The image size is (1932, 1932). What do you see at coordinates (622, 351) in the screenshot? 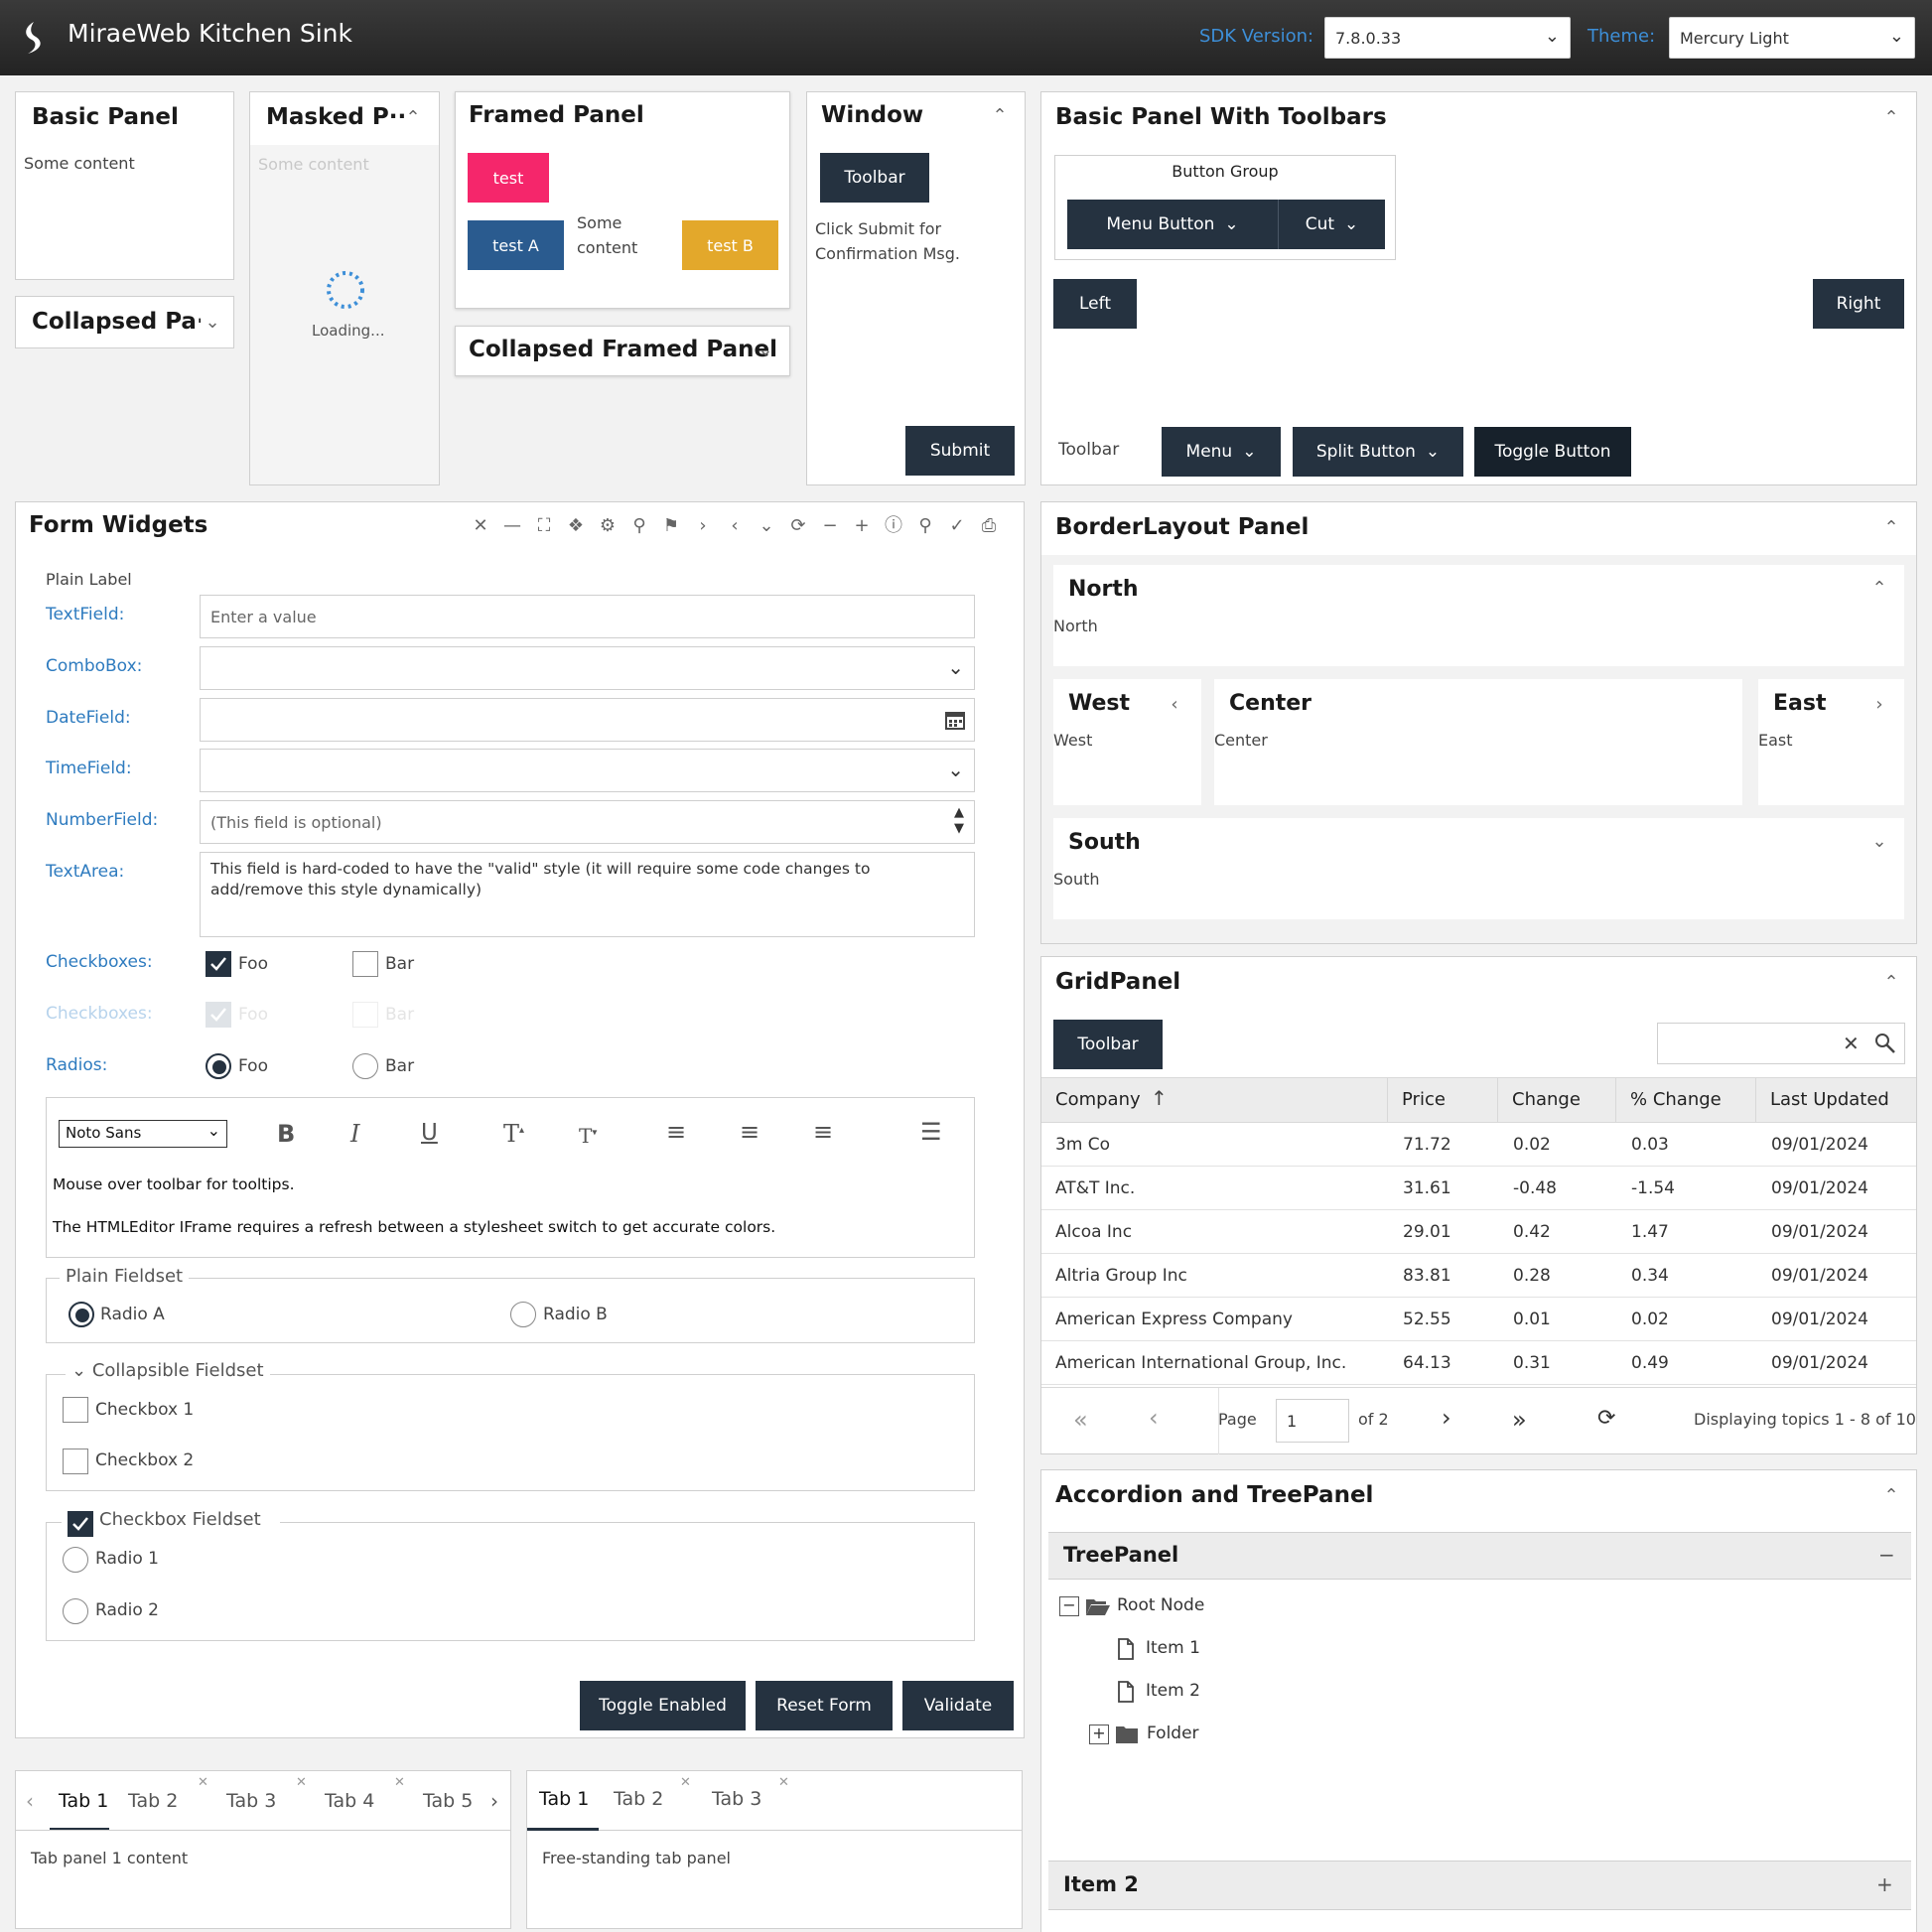
I see `collapsed-framed-panel: Collapsed Framed Panel ⌄` at bounding box center [622, 351].